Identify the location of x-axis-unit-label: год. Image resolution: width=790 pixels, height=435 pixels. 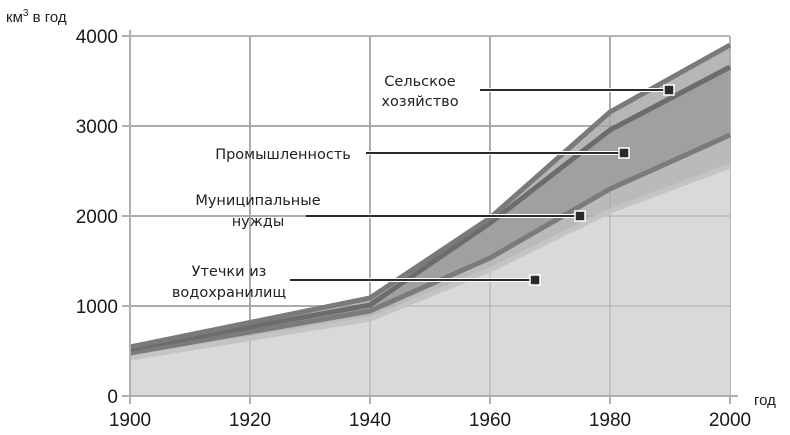
(765, 400).